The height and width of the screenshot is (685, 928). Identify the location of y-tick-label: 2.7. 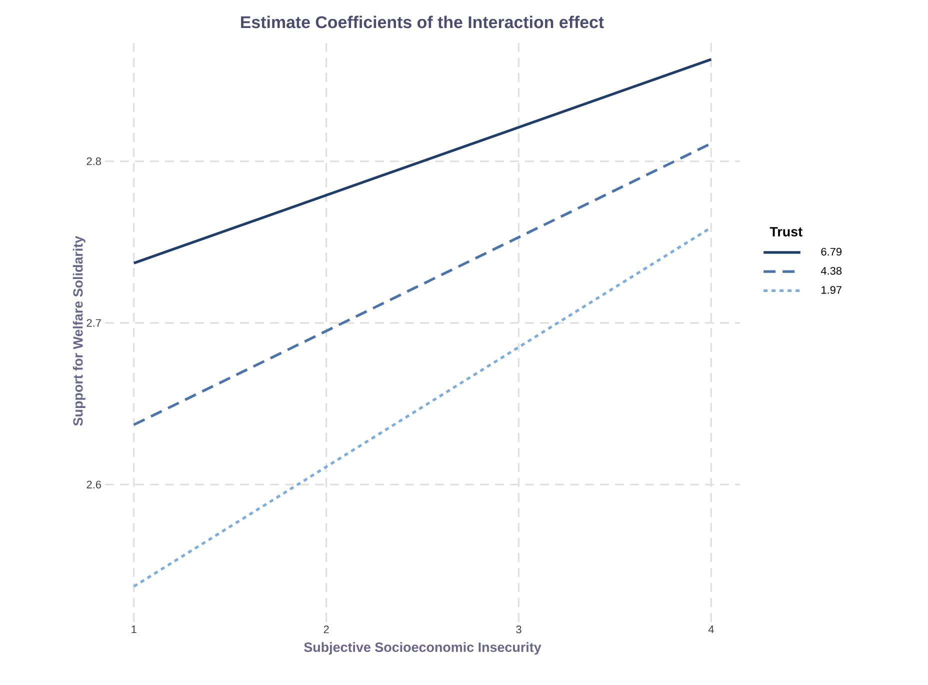
(93, 323).